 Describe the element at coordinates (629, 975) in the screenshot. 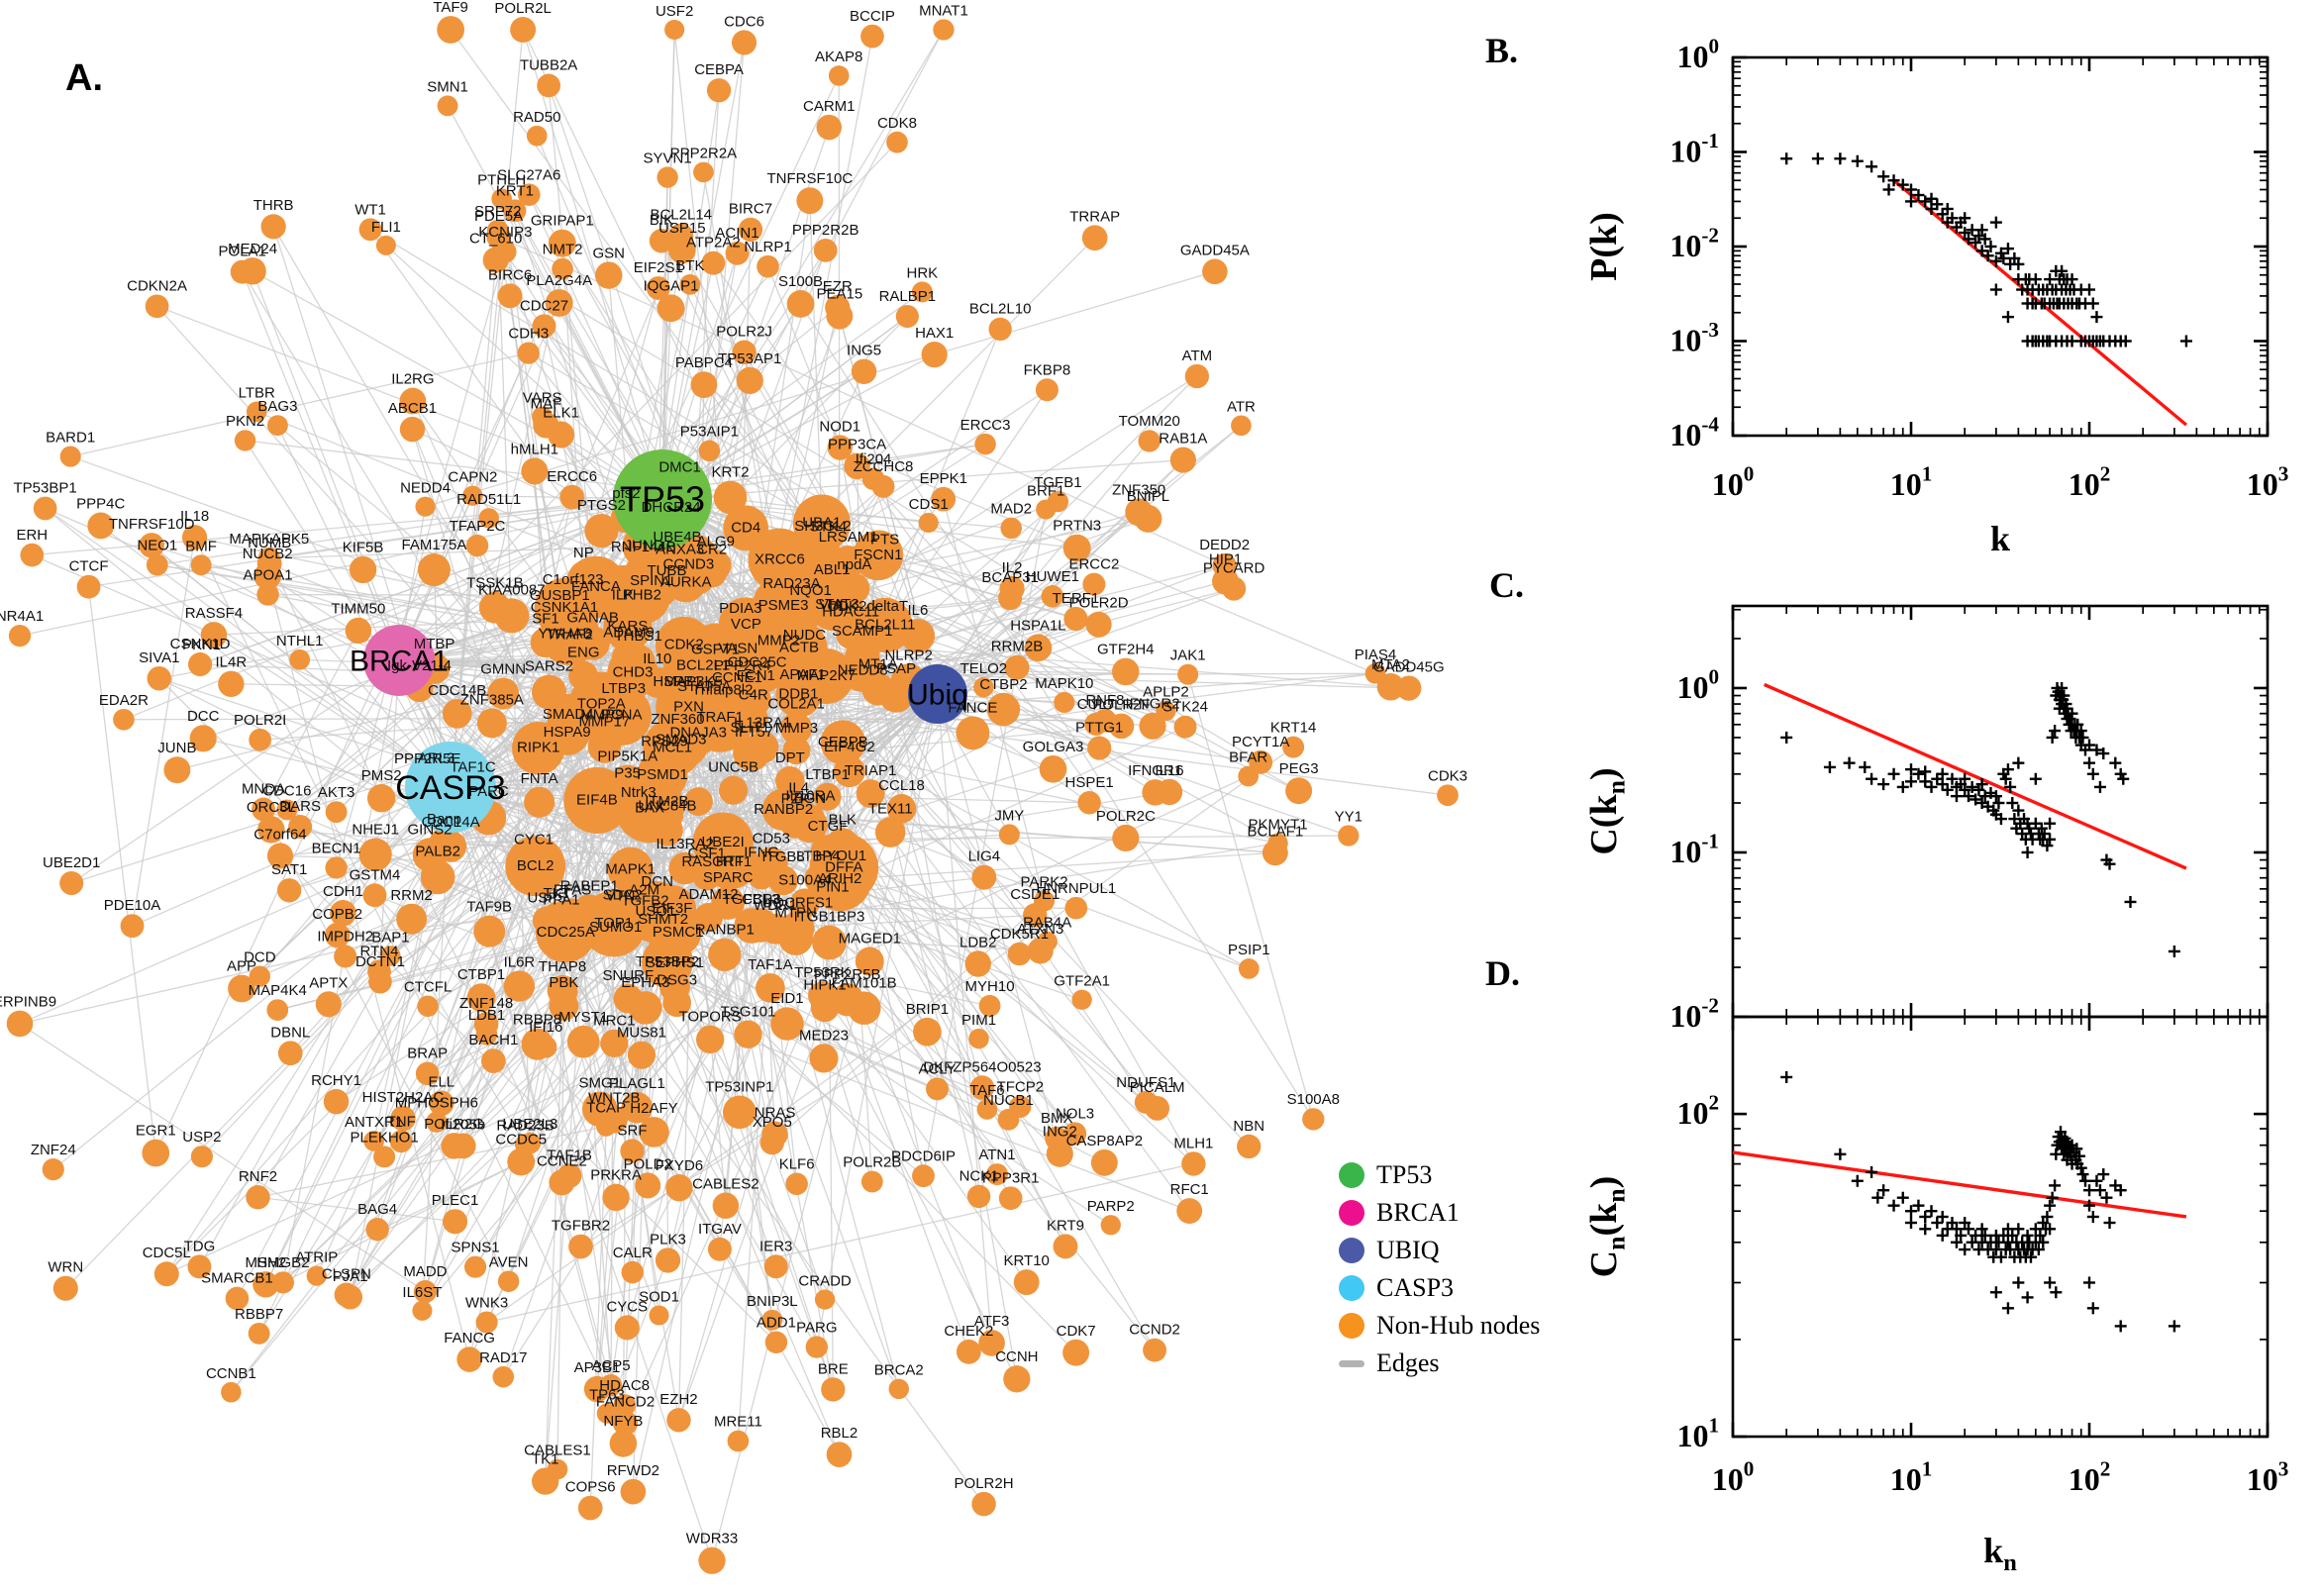

I see `node-label: SNURF` at that location.